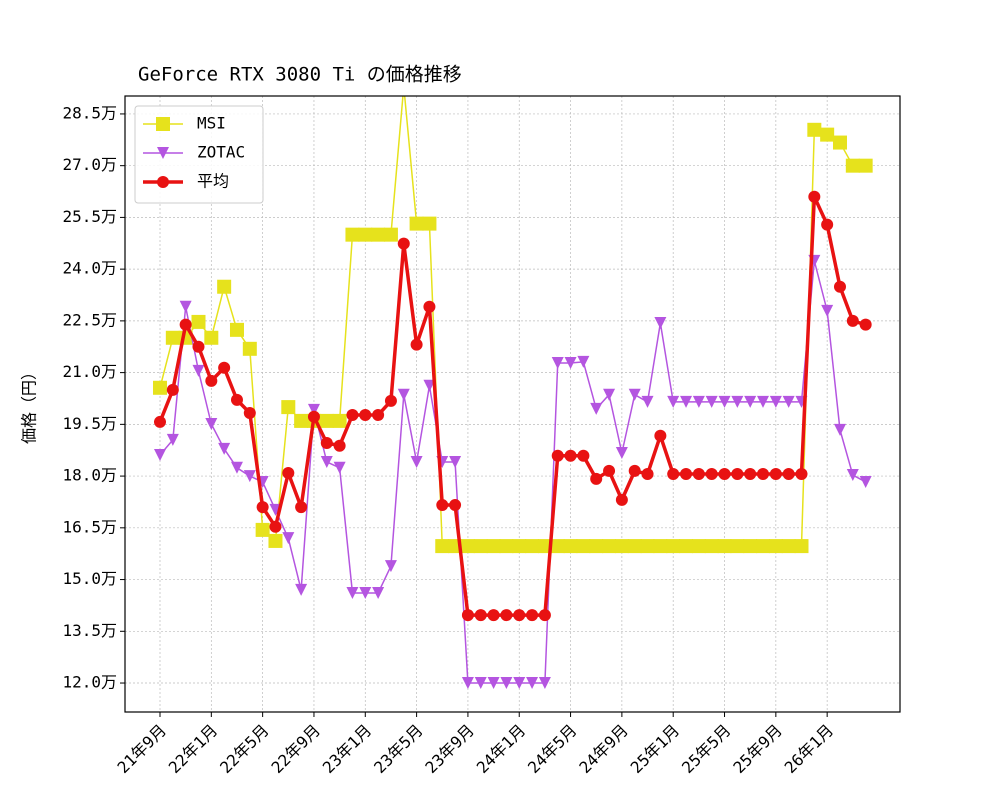  I want to click on legend-label: MSI, so click(211, 123).